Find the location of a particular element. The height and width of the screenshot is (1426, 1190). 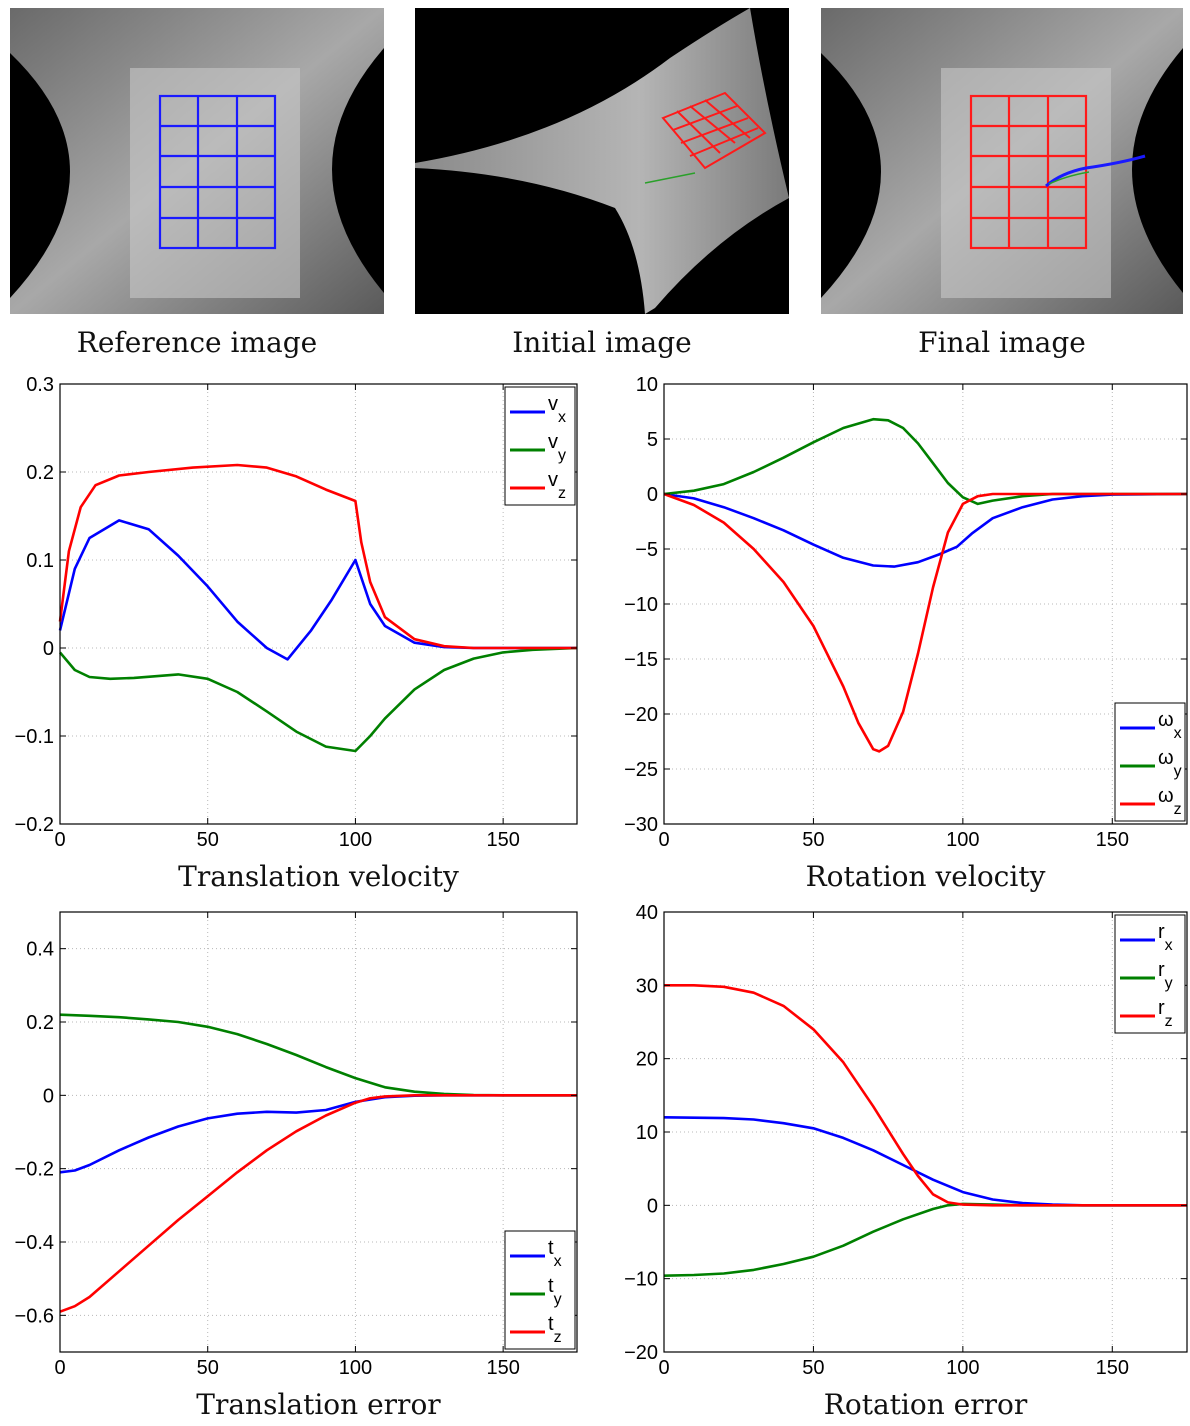

legend: rx ry rz is located at coordinates (1150, 974).